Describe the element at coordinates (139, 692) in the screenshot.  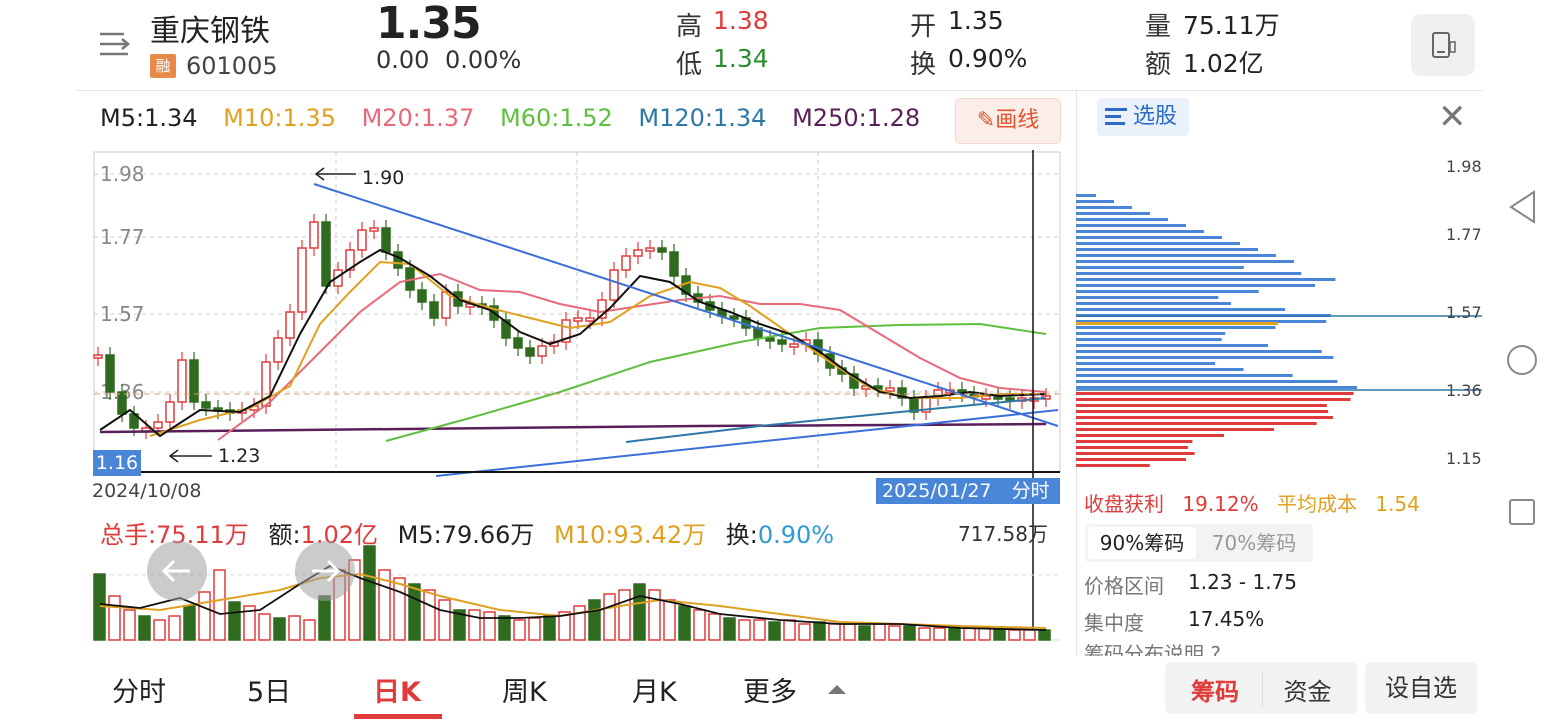
I see `tab-intraday: 分时` at that location.